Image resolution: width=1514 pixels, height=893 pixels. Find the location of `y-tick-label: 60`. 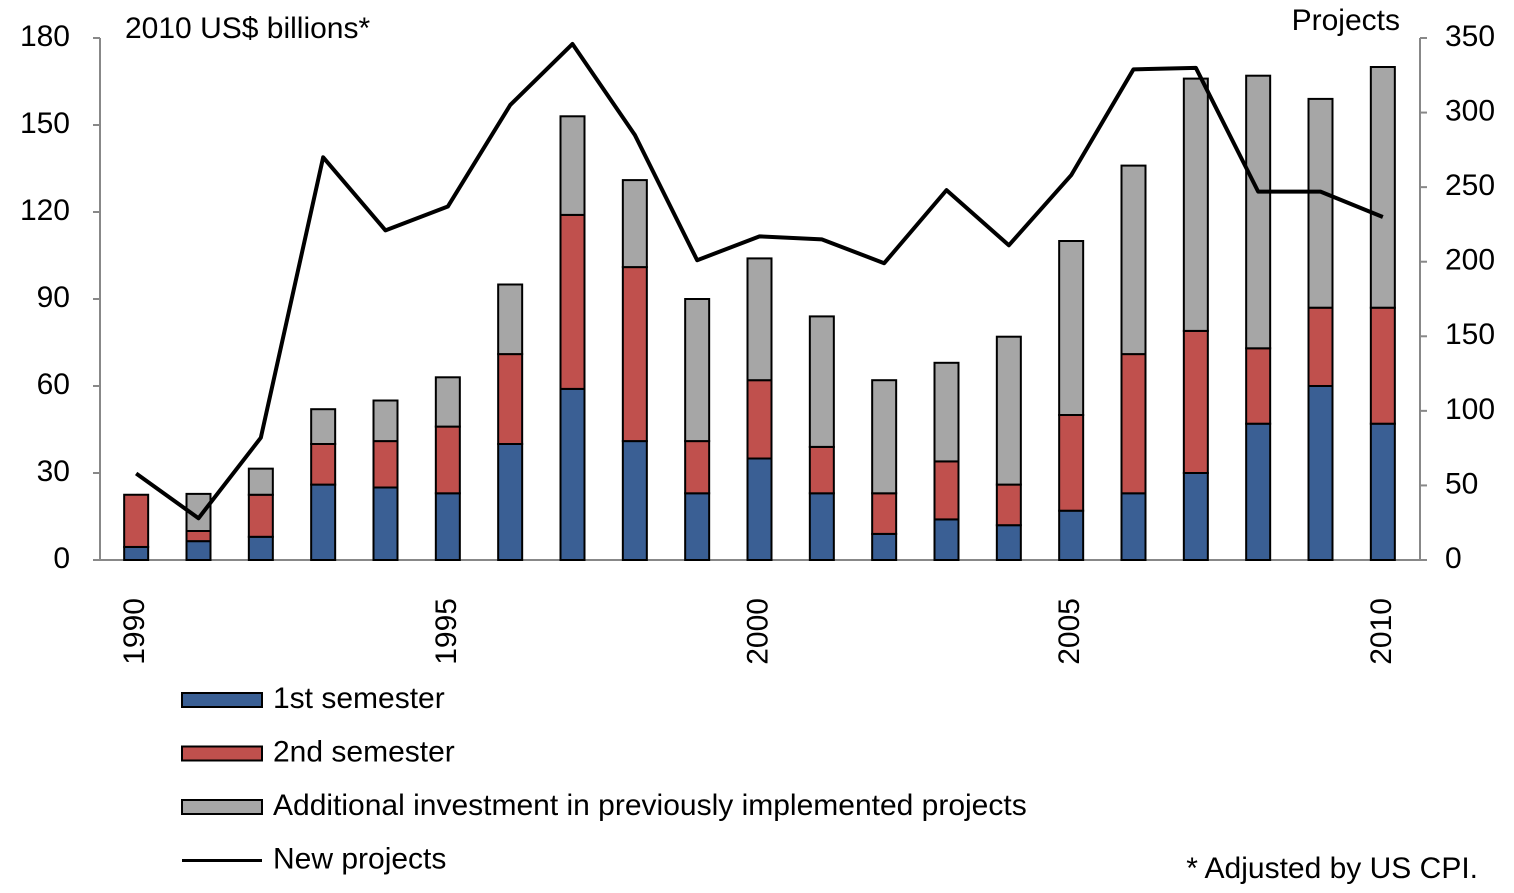

y-tick-label: 60 is located at coordinates (53, 384).